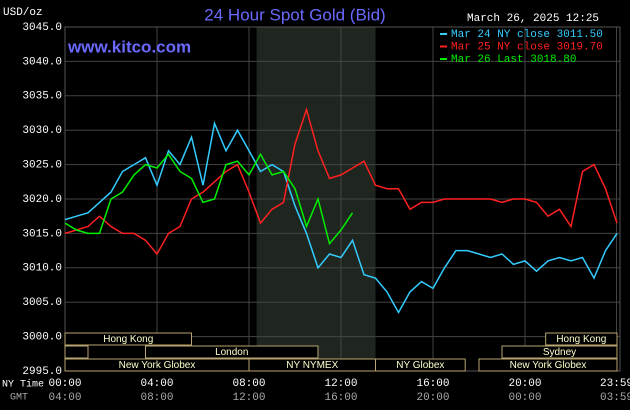  Describe the element at coordinates (533, 19) in the screenshot. I see `timestamp: March 26, 2025 12:25` at that location.